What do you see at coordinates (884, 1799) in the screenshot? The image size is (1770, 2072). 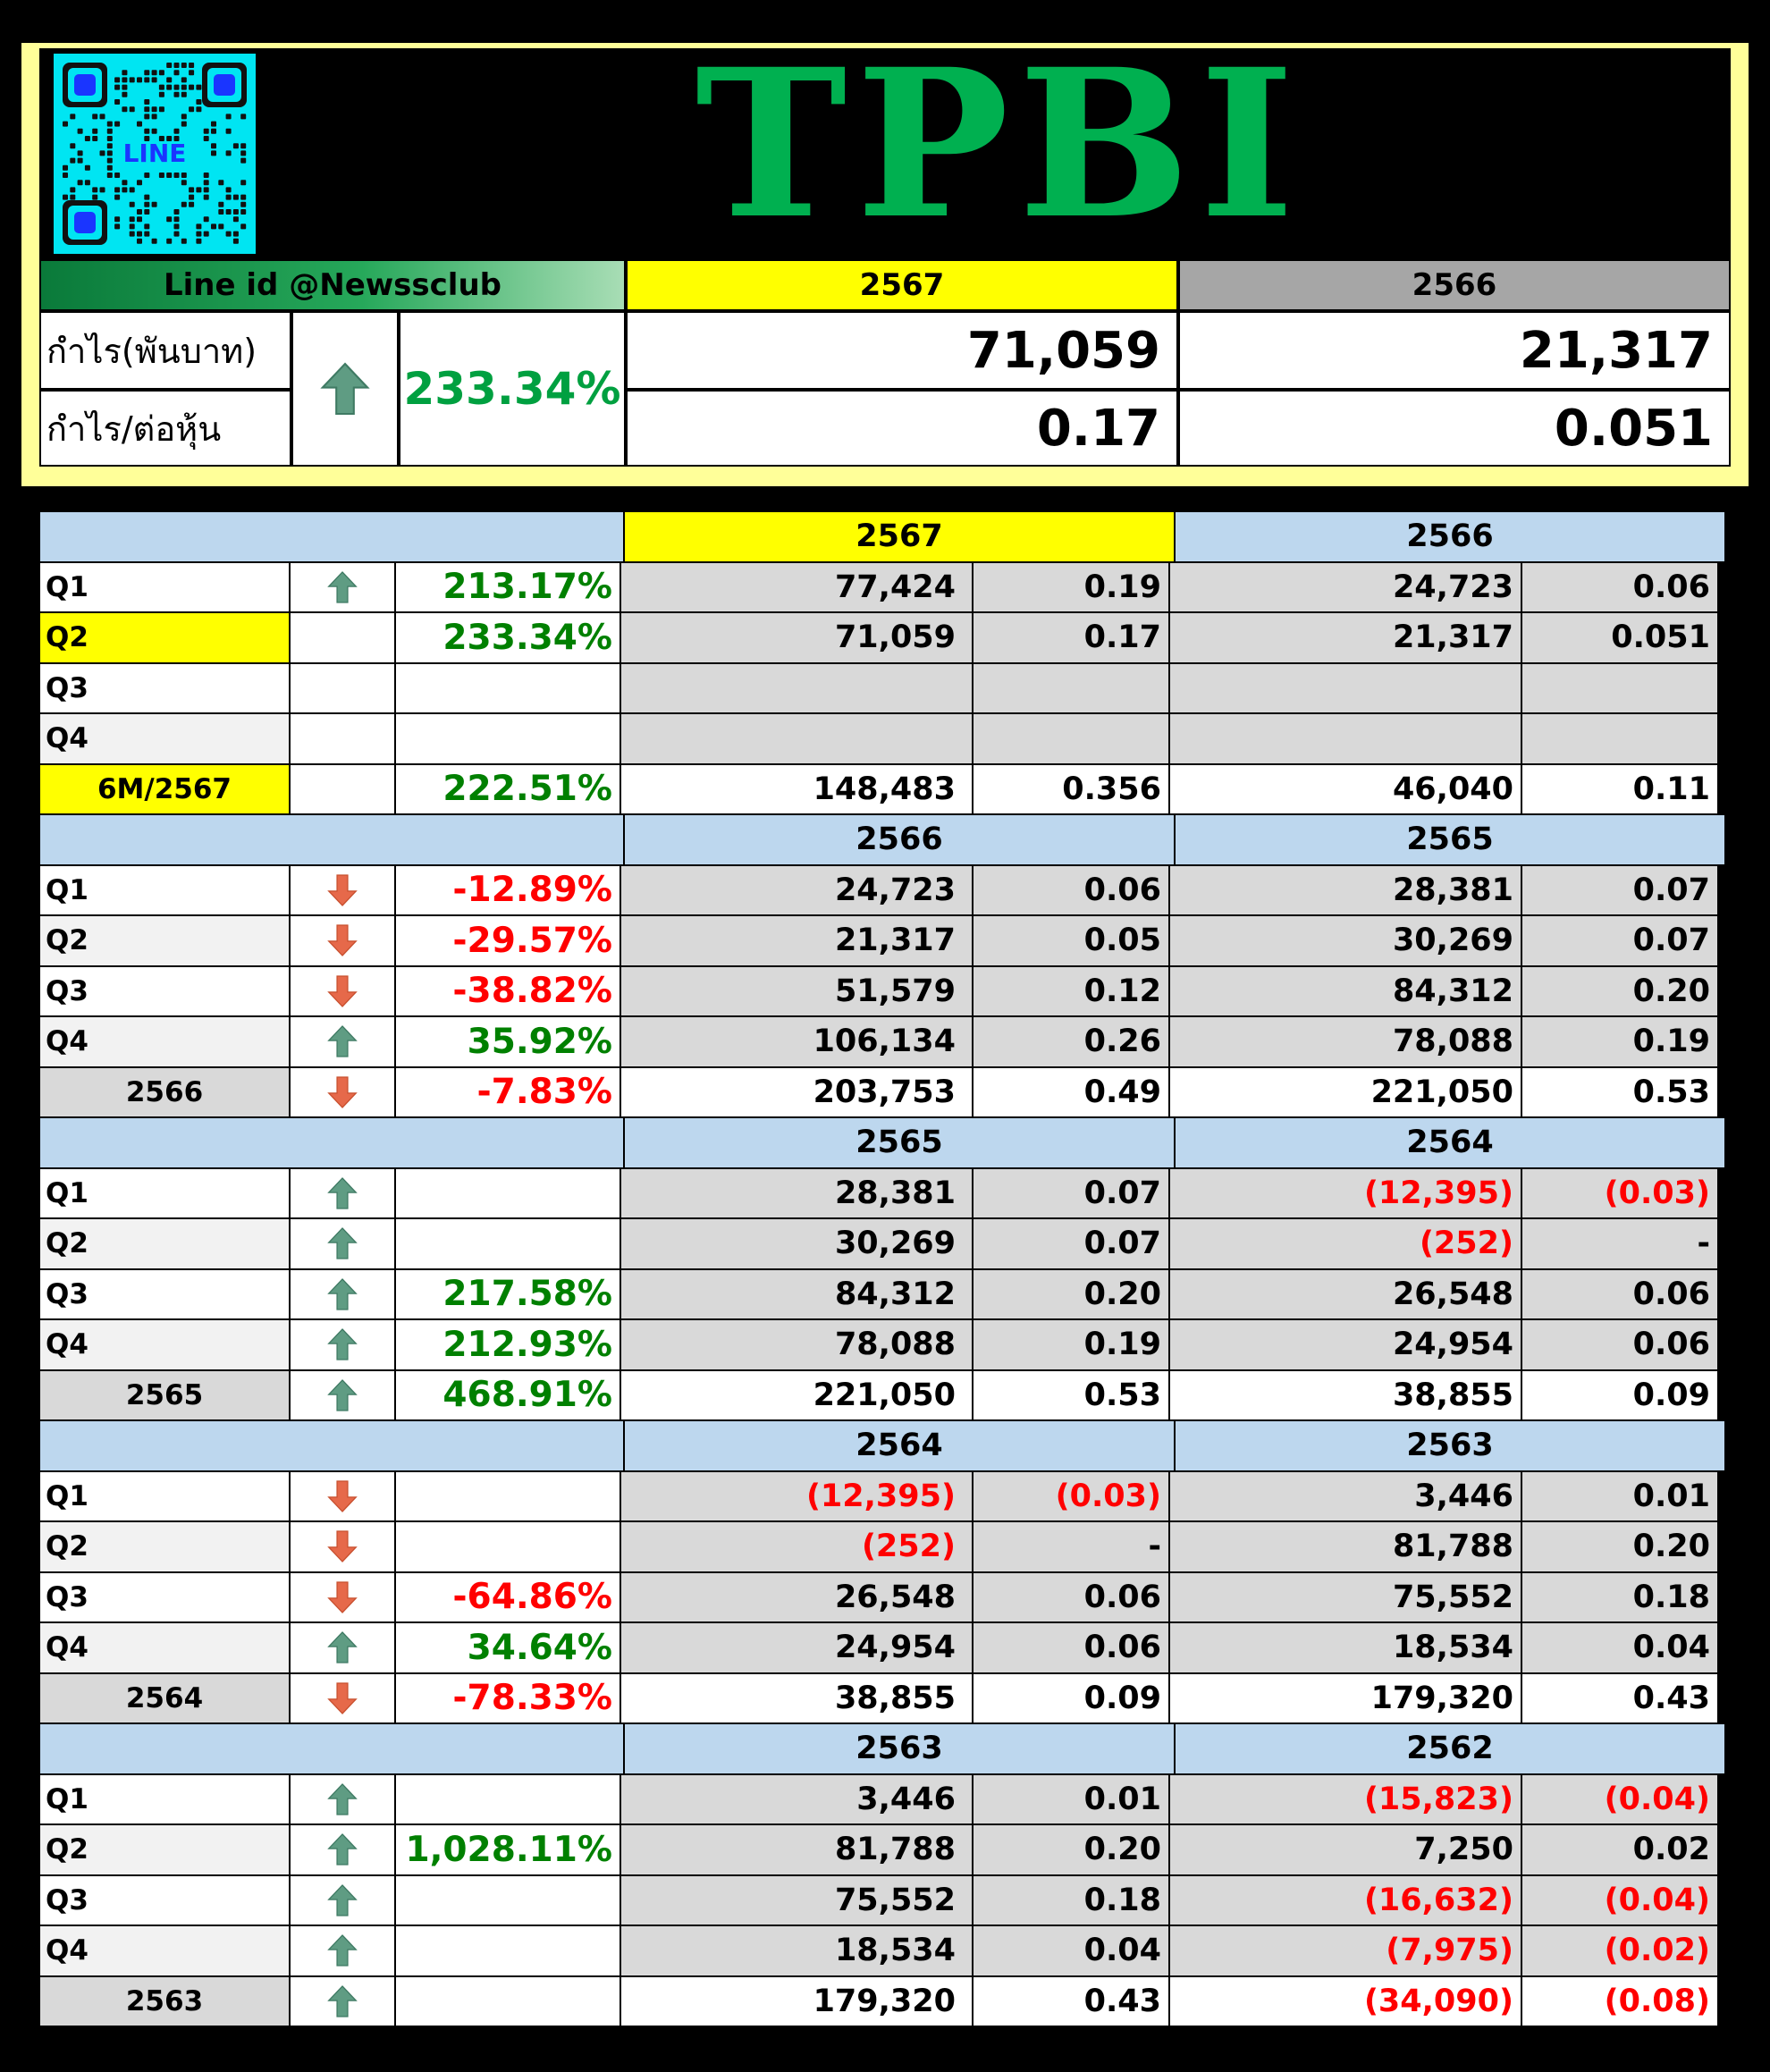 I see `table-row: Q1 3,446 0.01 (15,823) (0.04)` at bounding box center [884, 1799].